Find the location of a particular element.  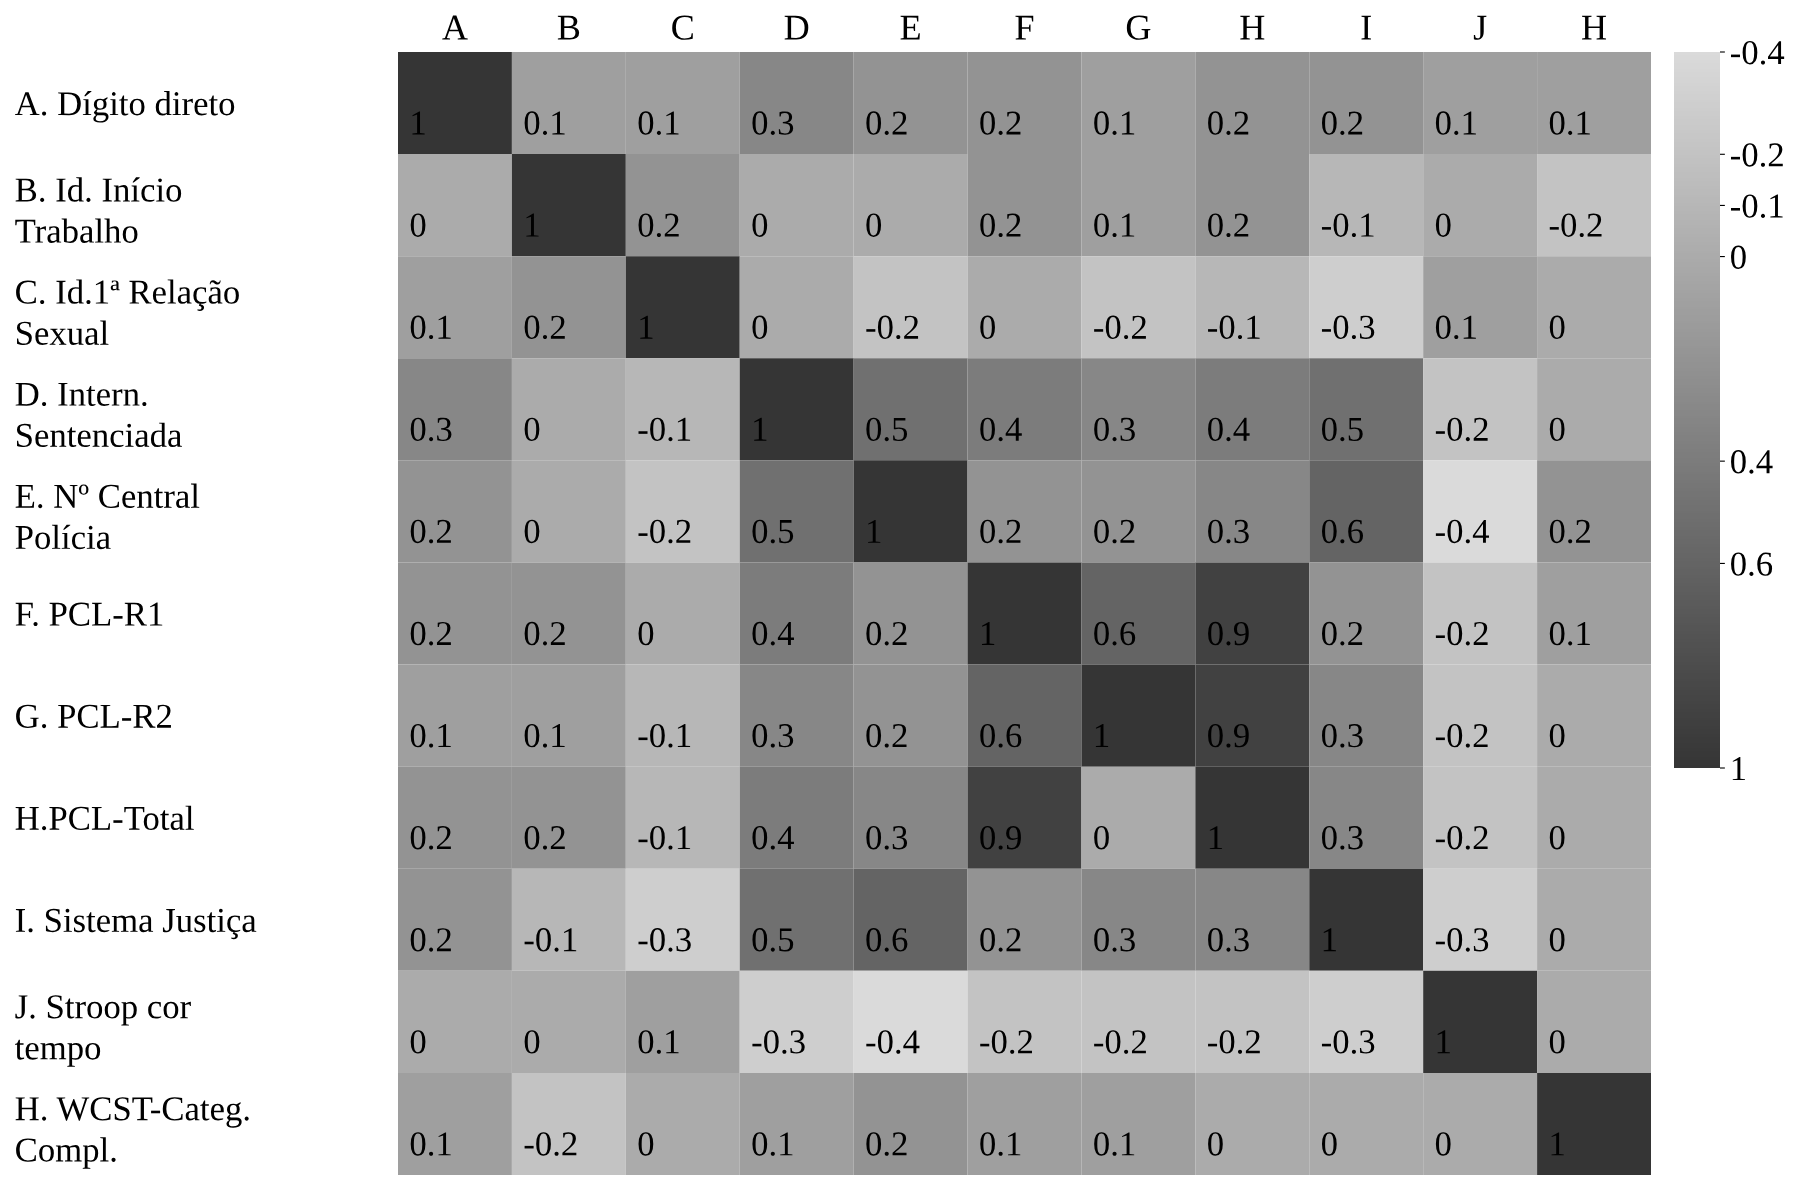

y-tick-label: C. Id.1ª Relação Sexual is located at coordinates (127, 312).